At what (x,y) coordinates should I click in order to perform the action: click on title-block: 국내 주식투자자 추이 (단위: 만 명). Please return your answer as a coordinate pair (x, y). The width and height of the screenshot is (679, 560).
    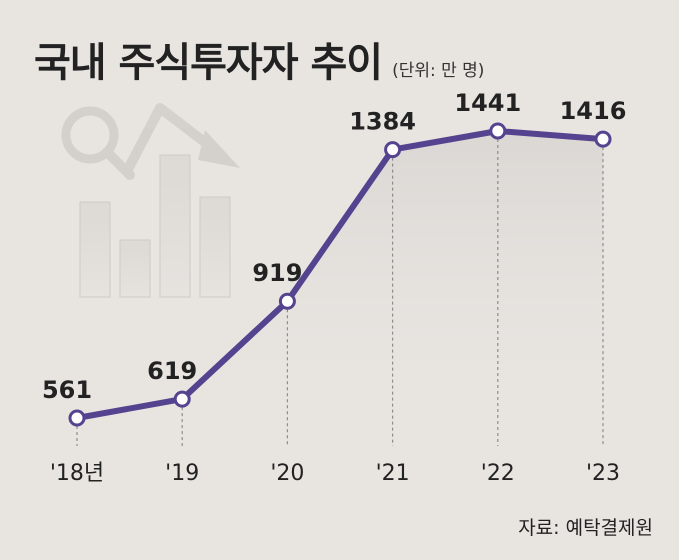
    Looking at the image, I should click on (259, 59).